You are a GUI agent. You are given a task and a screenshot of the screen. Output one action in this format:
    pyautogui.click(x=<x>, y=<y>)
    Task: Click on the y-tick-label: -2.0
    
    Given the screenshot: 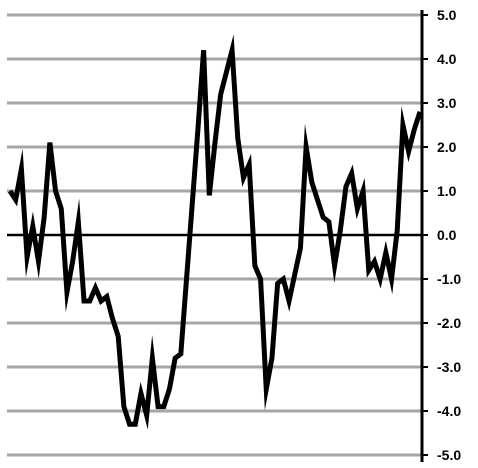 What is the action you would take?
    pyautogui.click(x=449, y=323)
    